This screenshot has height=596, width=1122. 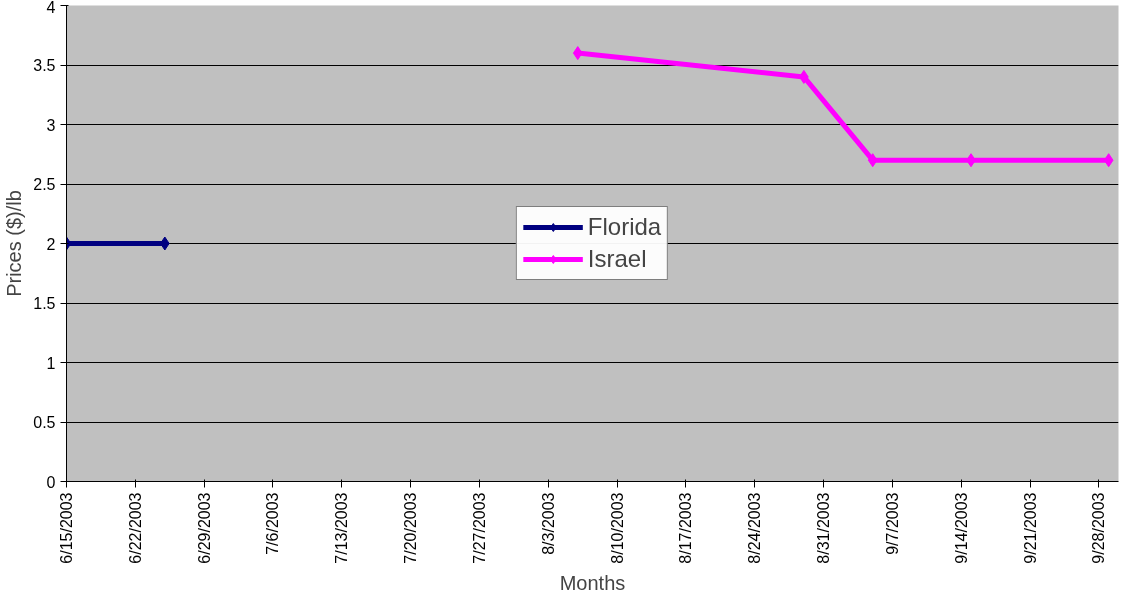 What do you see at coordinates (892, 523) in the screenshot?
I see `x-tick-label: 9/7/2003` at bounding box center [892, 523].